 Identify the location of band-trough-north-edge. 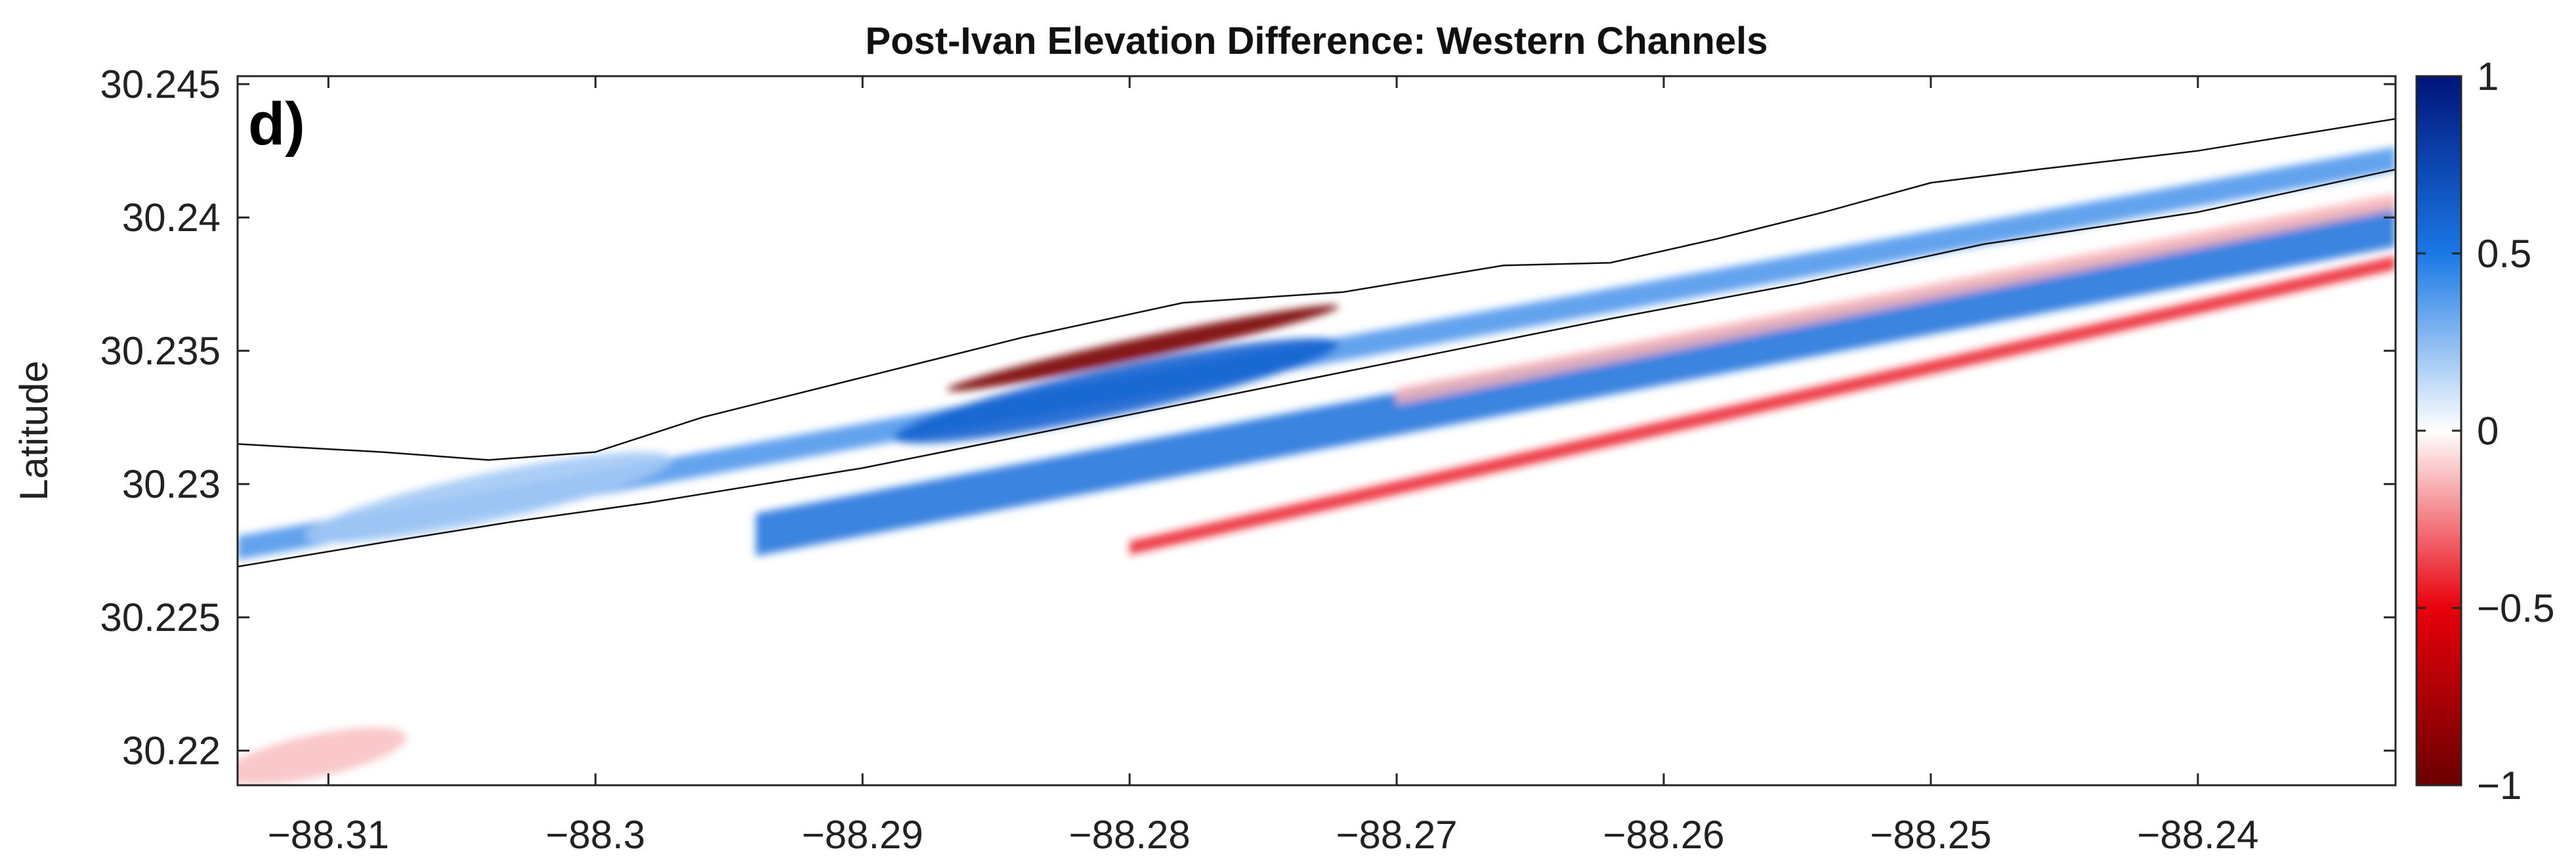
(1896, 298).